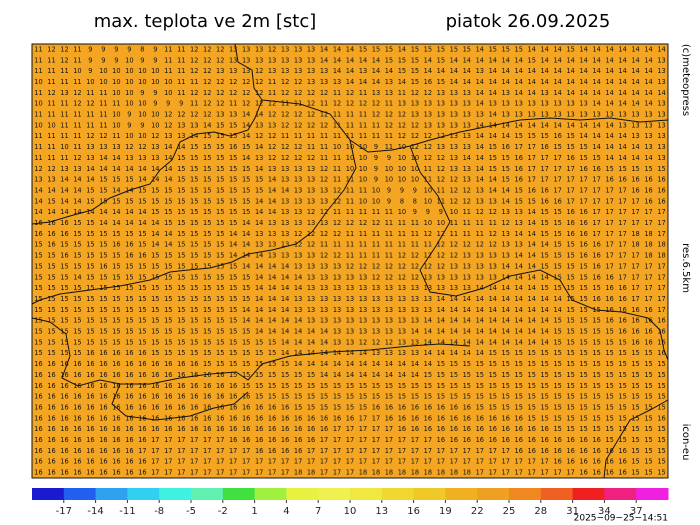  Describe the element at coordinates (441, 473) in the screenshot. I see `grid-value: 18` at that location.